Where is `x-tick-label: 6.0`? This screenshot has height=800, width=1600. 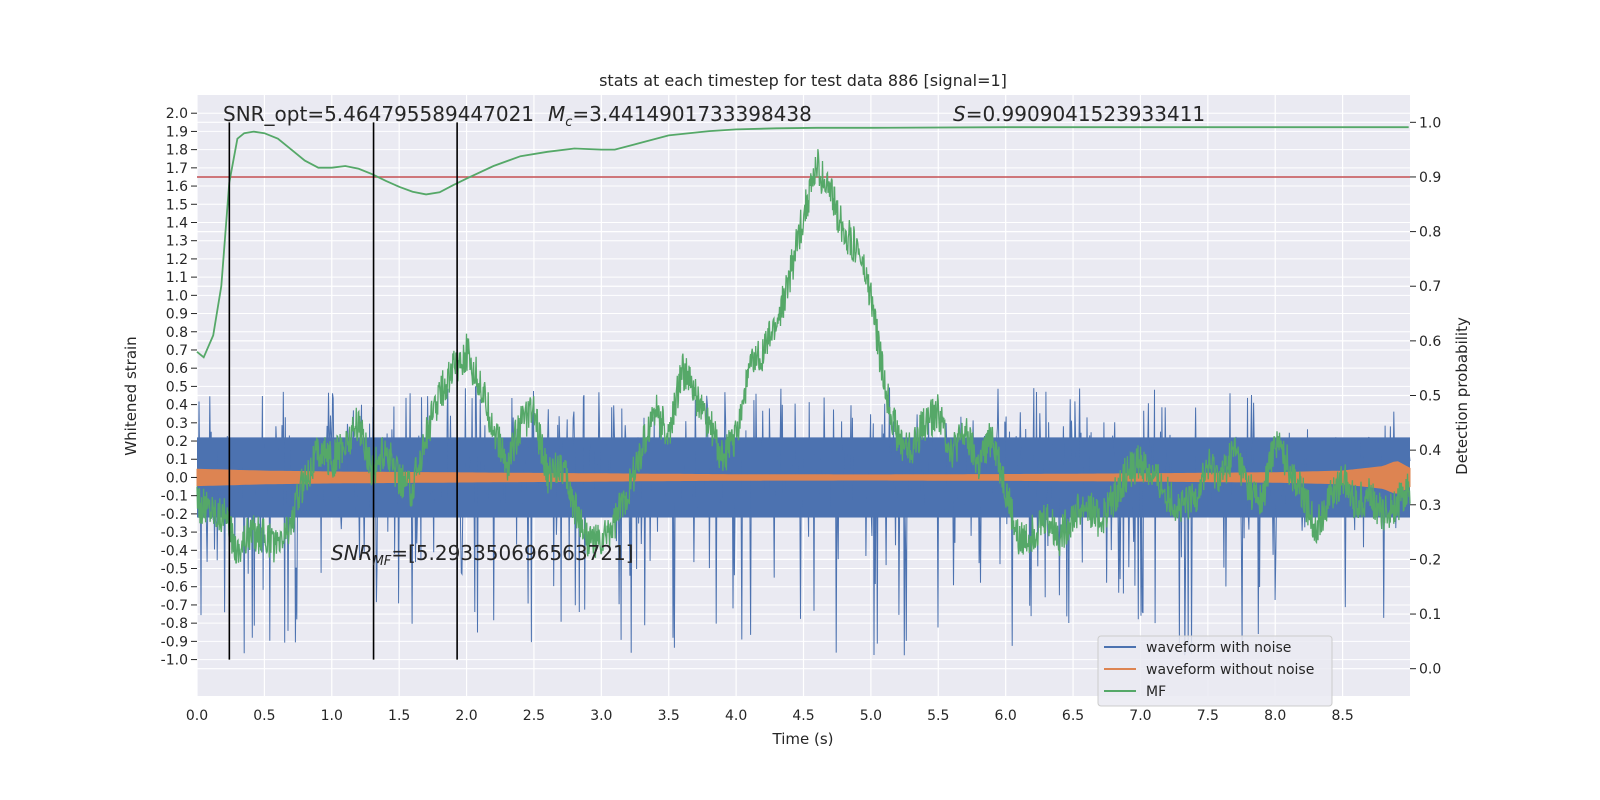 x-tick-label: 6.0 is located at coordinates (1006, 716).